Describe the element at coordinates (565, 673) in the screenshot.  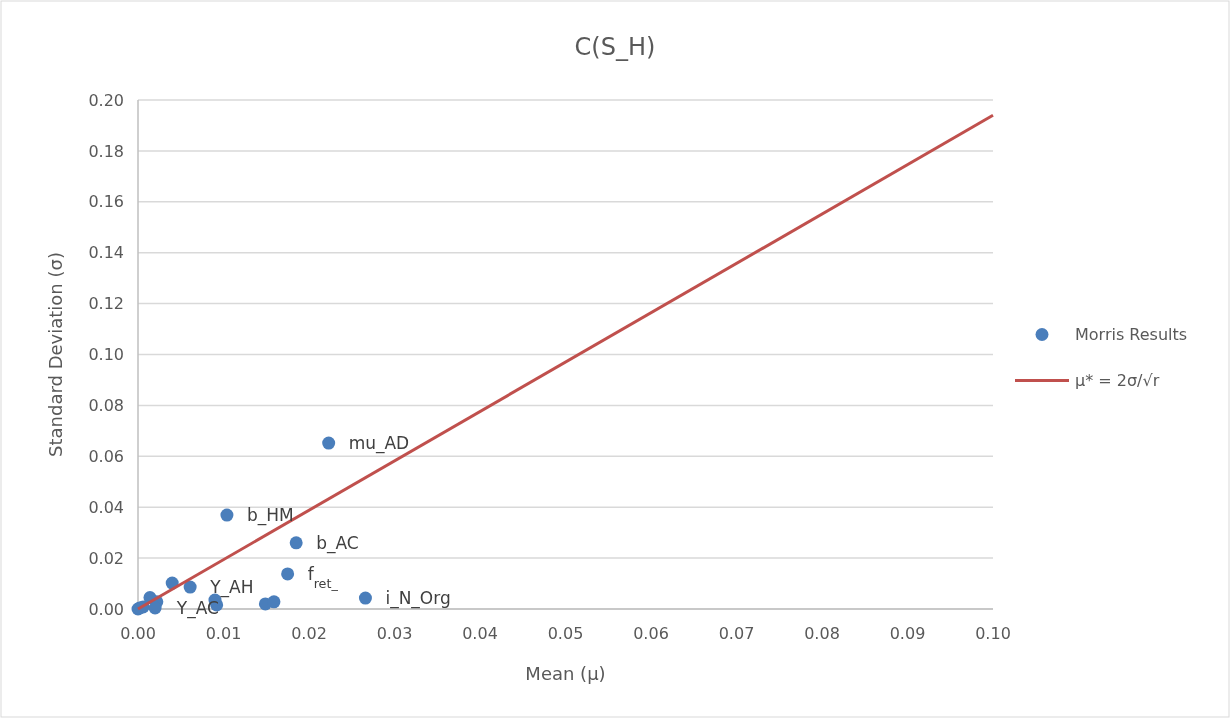
I see `x-axis-title: Mean (μ)` at that location.